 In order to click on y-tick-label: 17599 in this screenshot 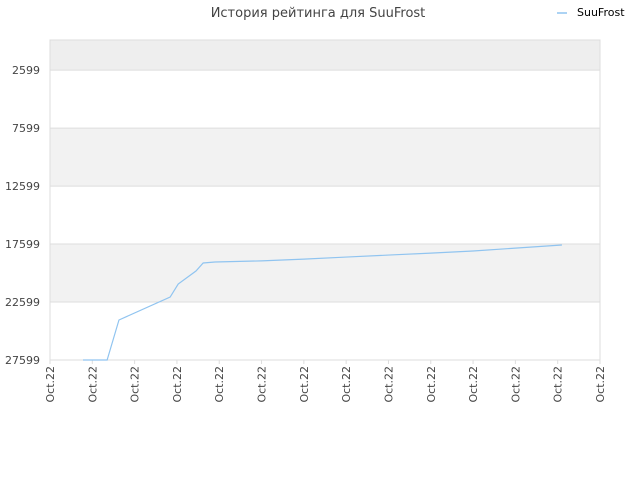, I will do `click(22, 244)`.